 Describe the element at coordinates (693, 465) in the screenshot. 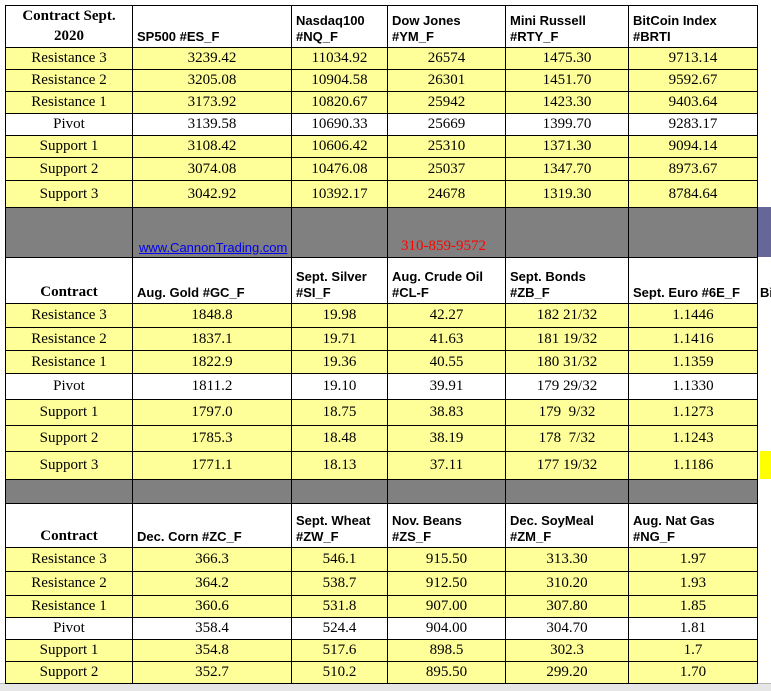

I see `value-cell-text: 1.1186` at that location.